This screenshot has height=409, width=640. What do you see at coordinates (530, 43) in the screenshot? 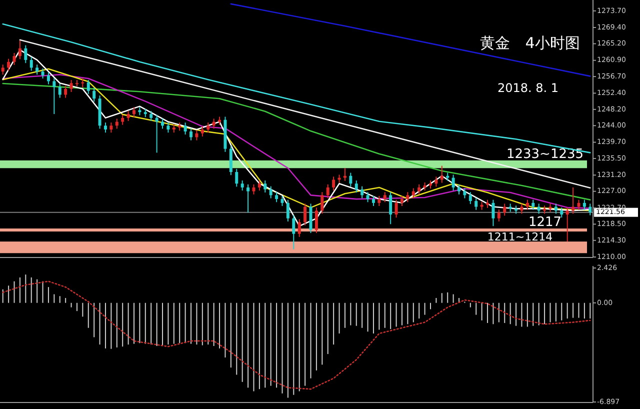
I see `text: 黄金 4小时图` at bounding box center [530, 43].